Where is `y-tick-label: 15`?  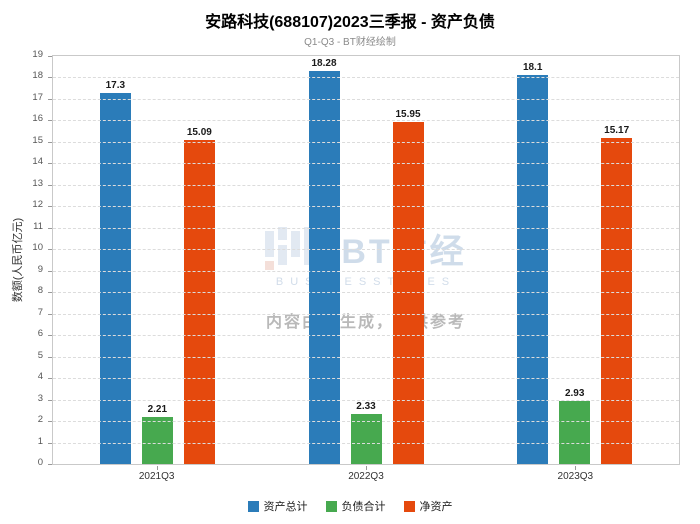
y-tick-label: 15 is located at coordinates (37, 140).